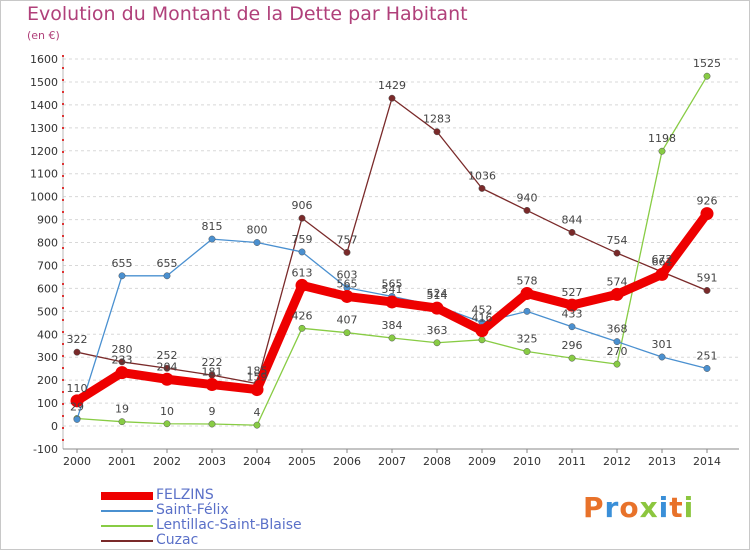  Describe the element at coordinates (347, 320) in the screenshot. I see `data-label: 407` at that location.